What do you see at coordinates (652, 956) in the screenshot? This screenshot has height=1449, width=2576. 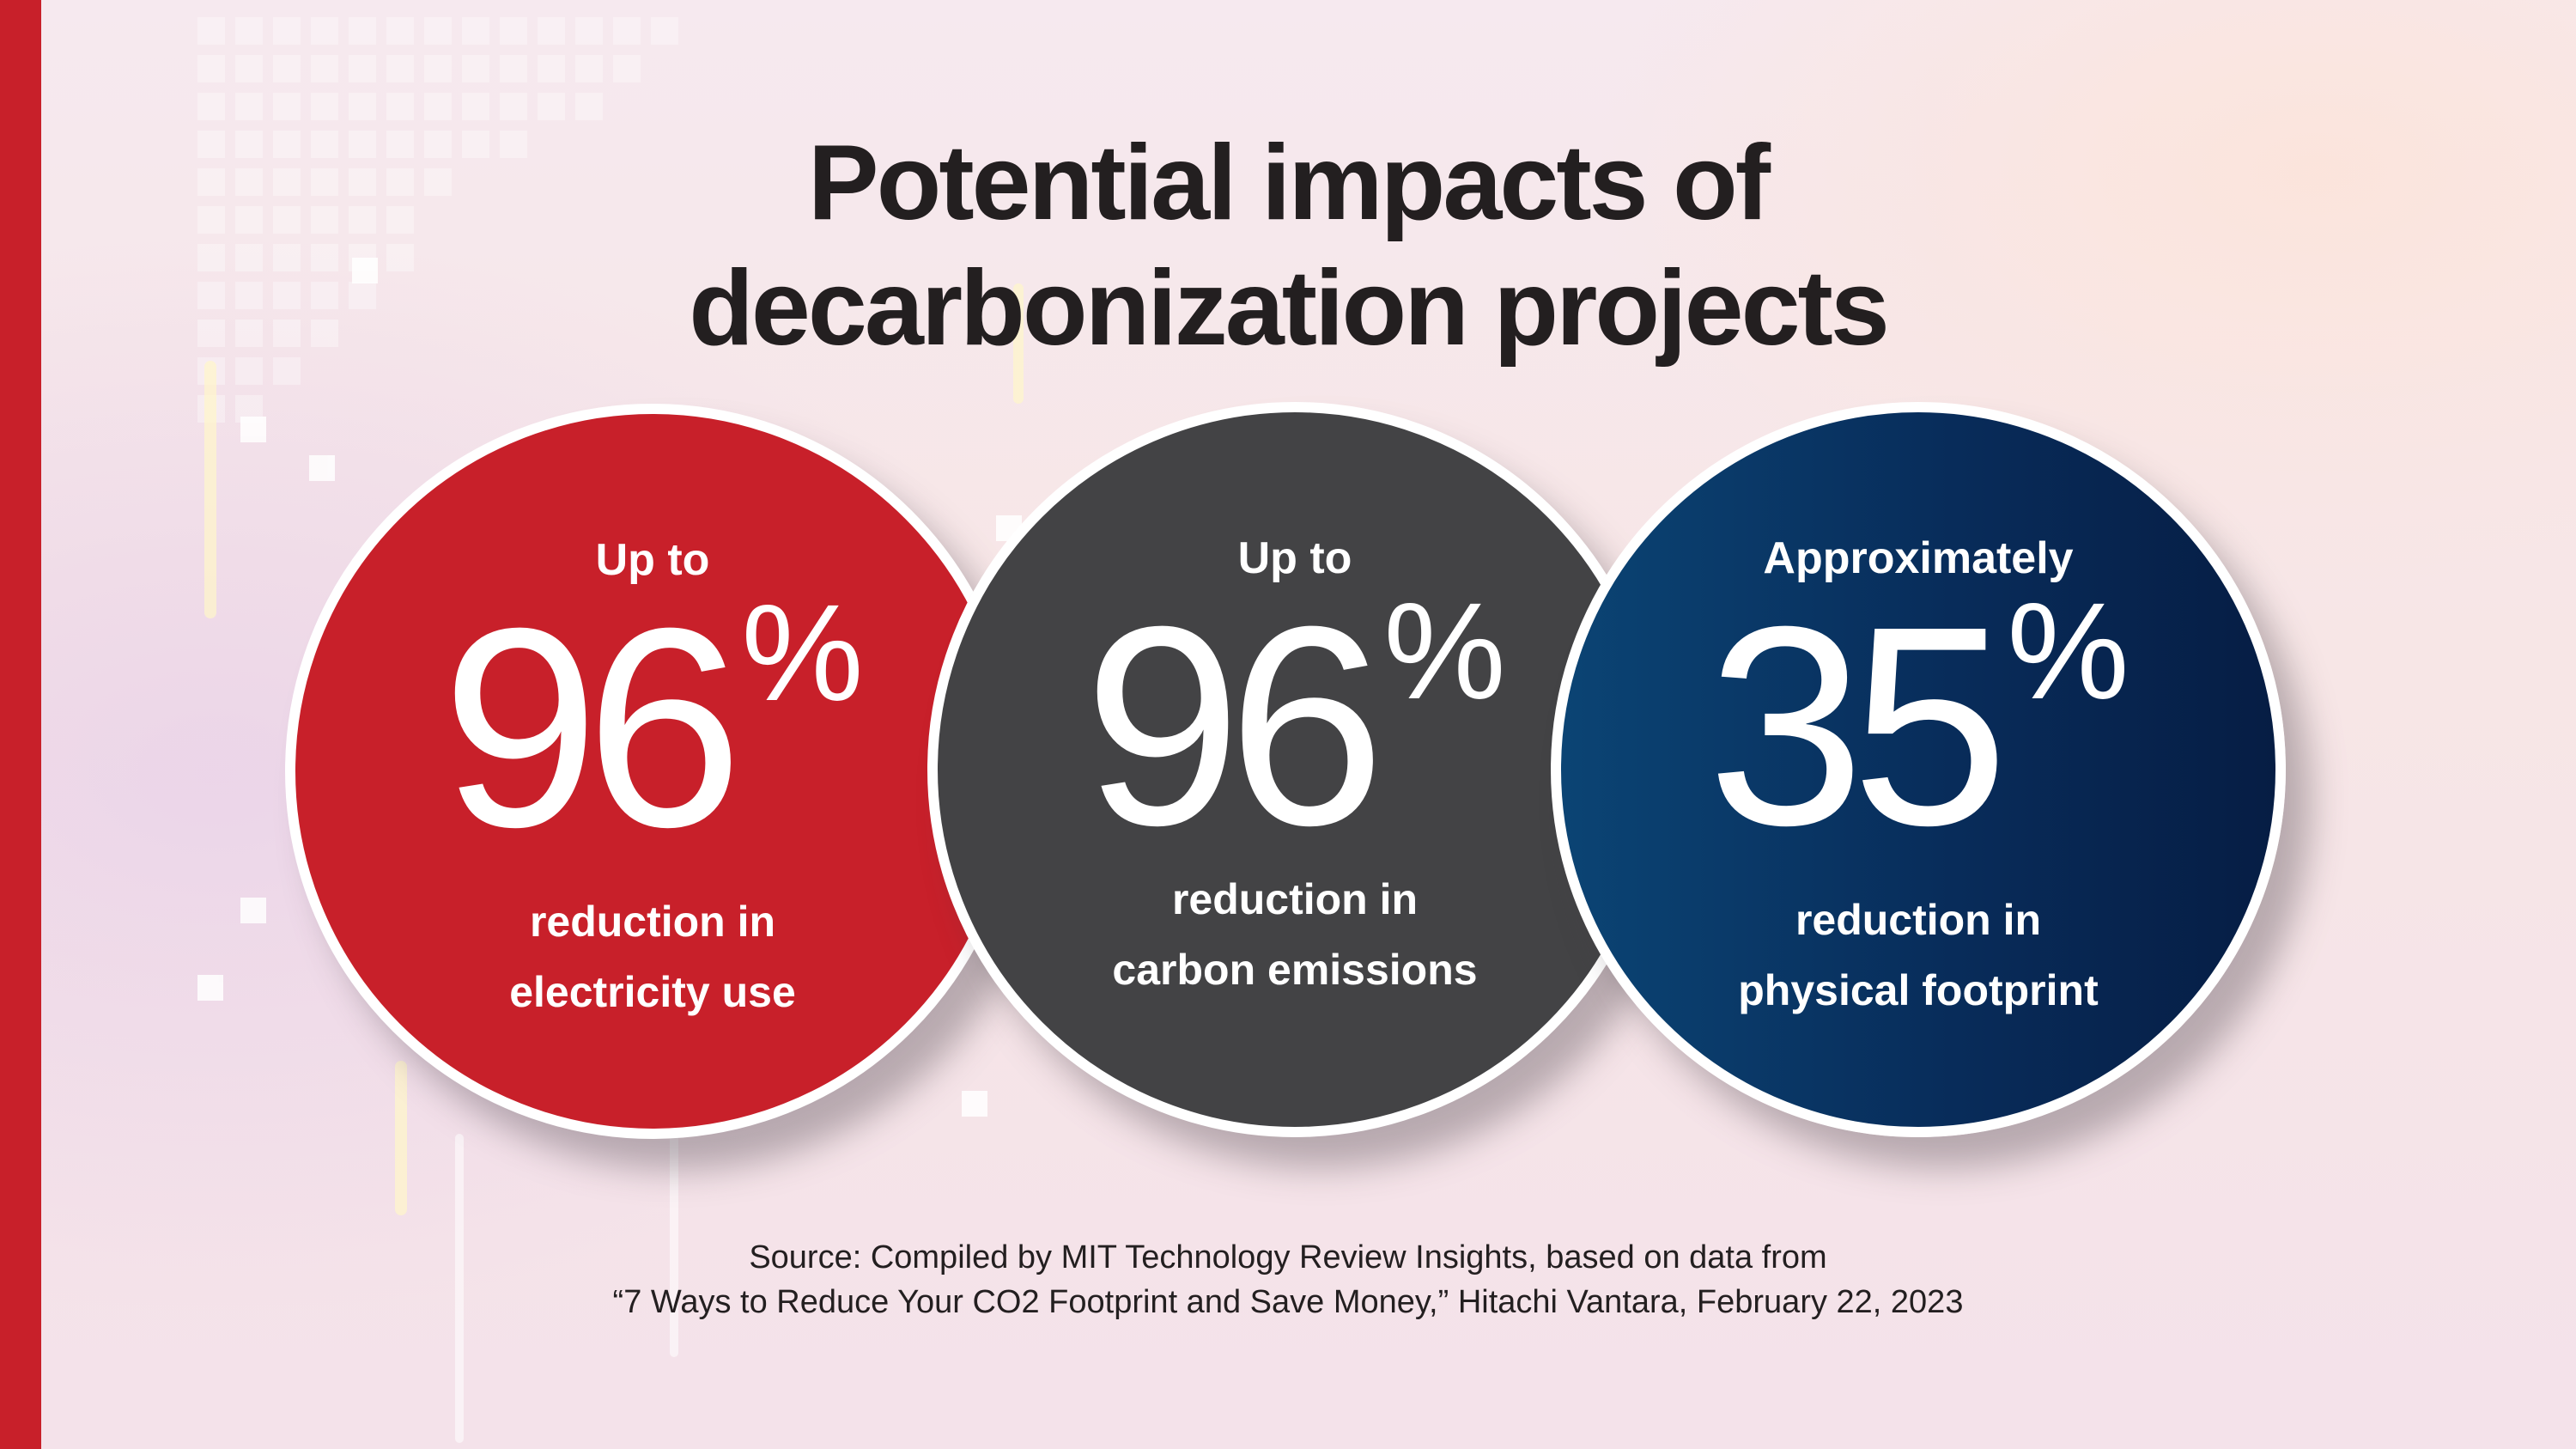 I see `stat-description: reduction in electricity use` at bounding box center [652, 956].